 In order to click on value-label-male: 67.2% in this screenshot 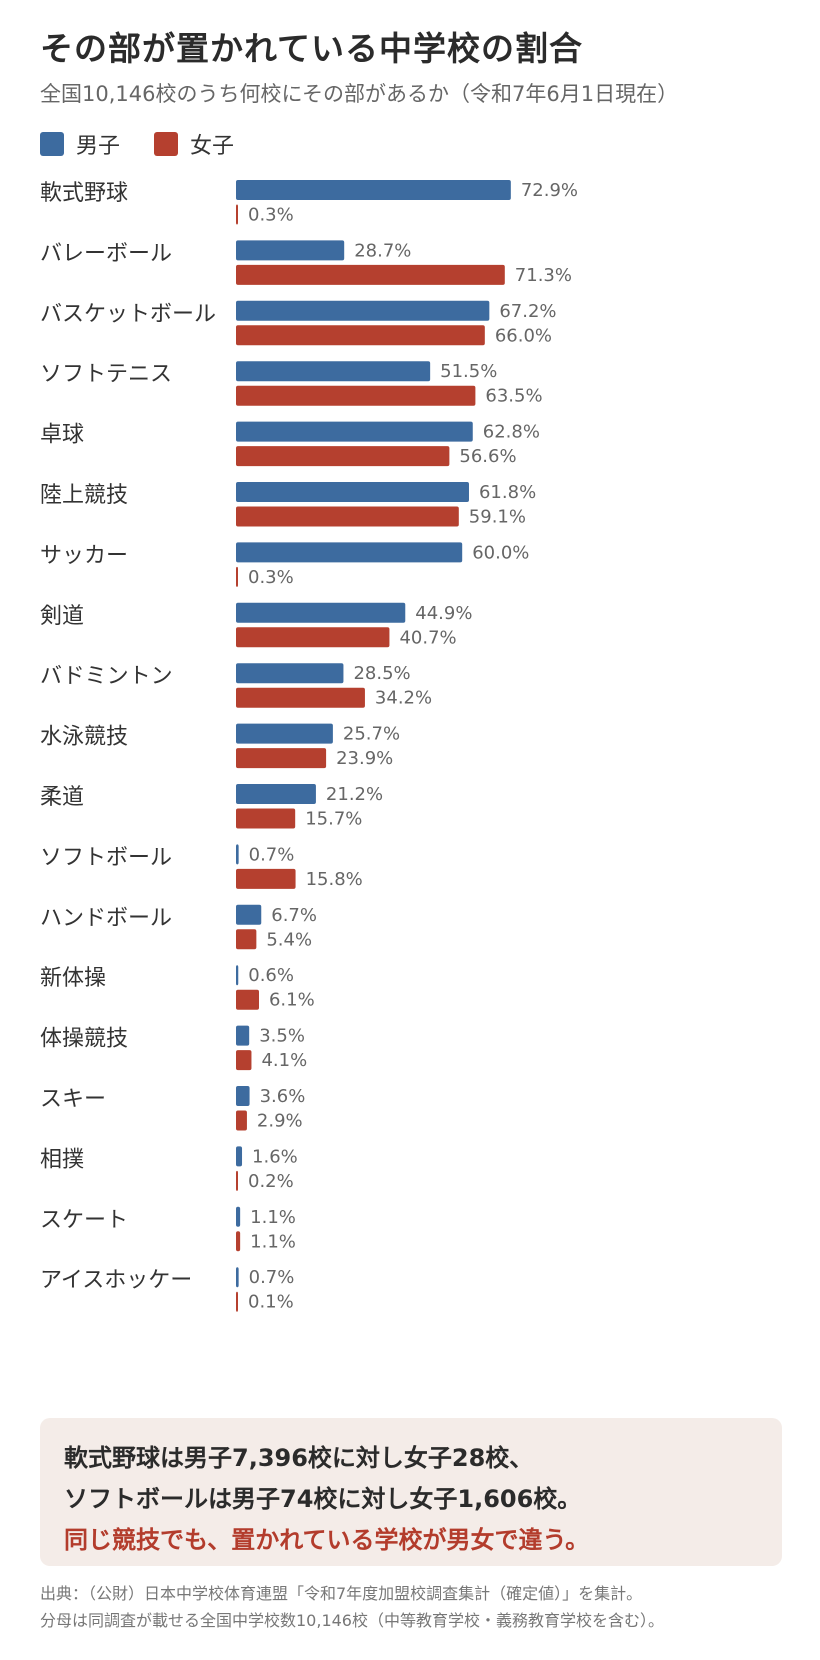, I will do `click(527, 311)`.